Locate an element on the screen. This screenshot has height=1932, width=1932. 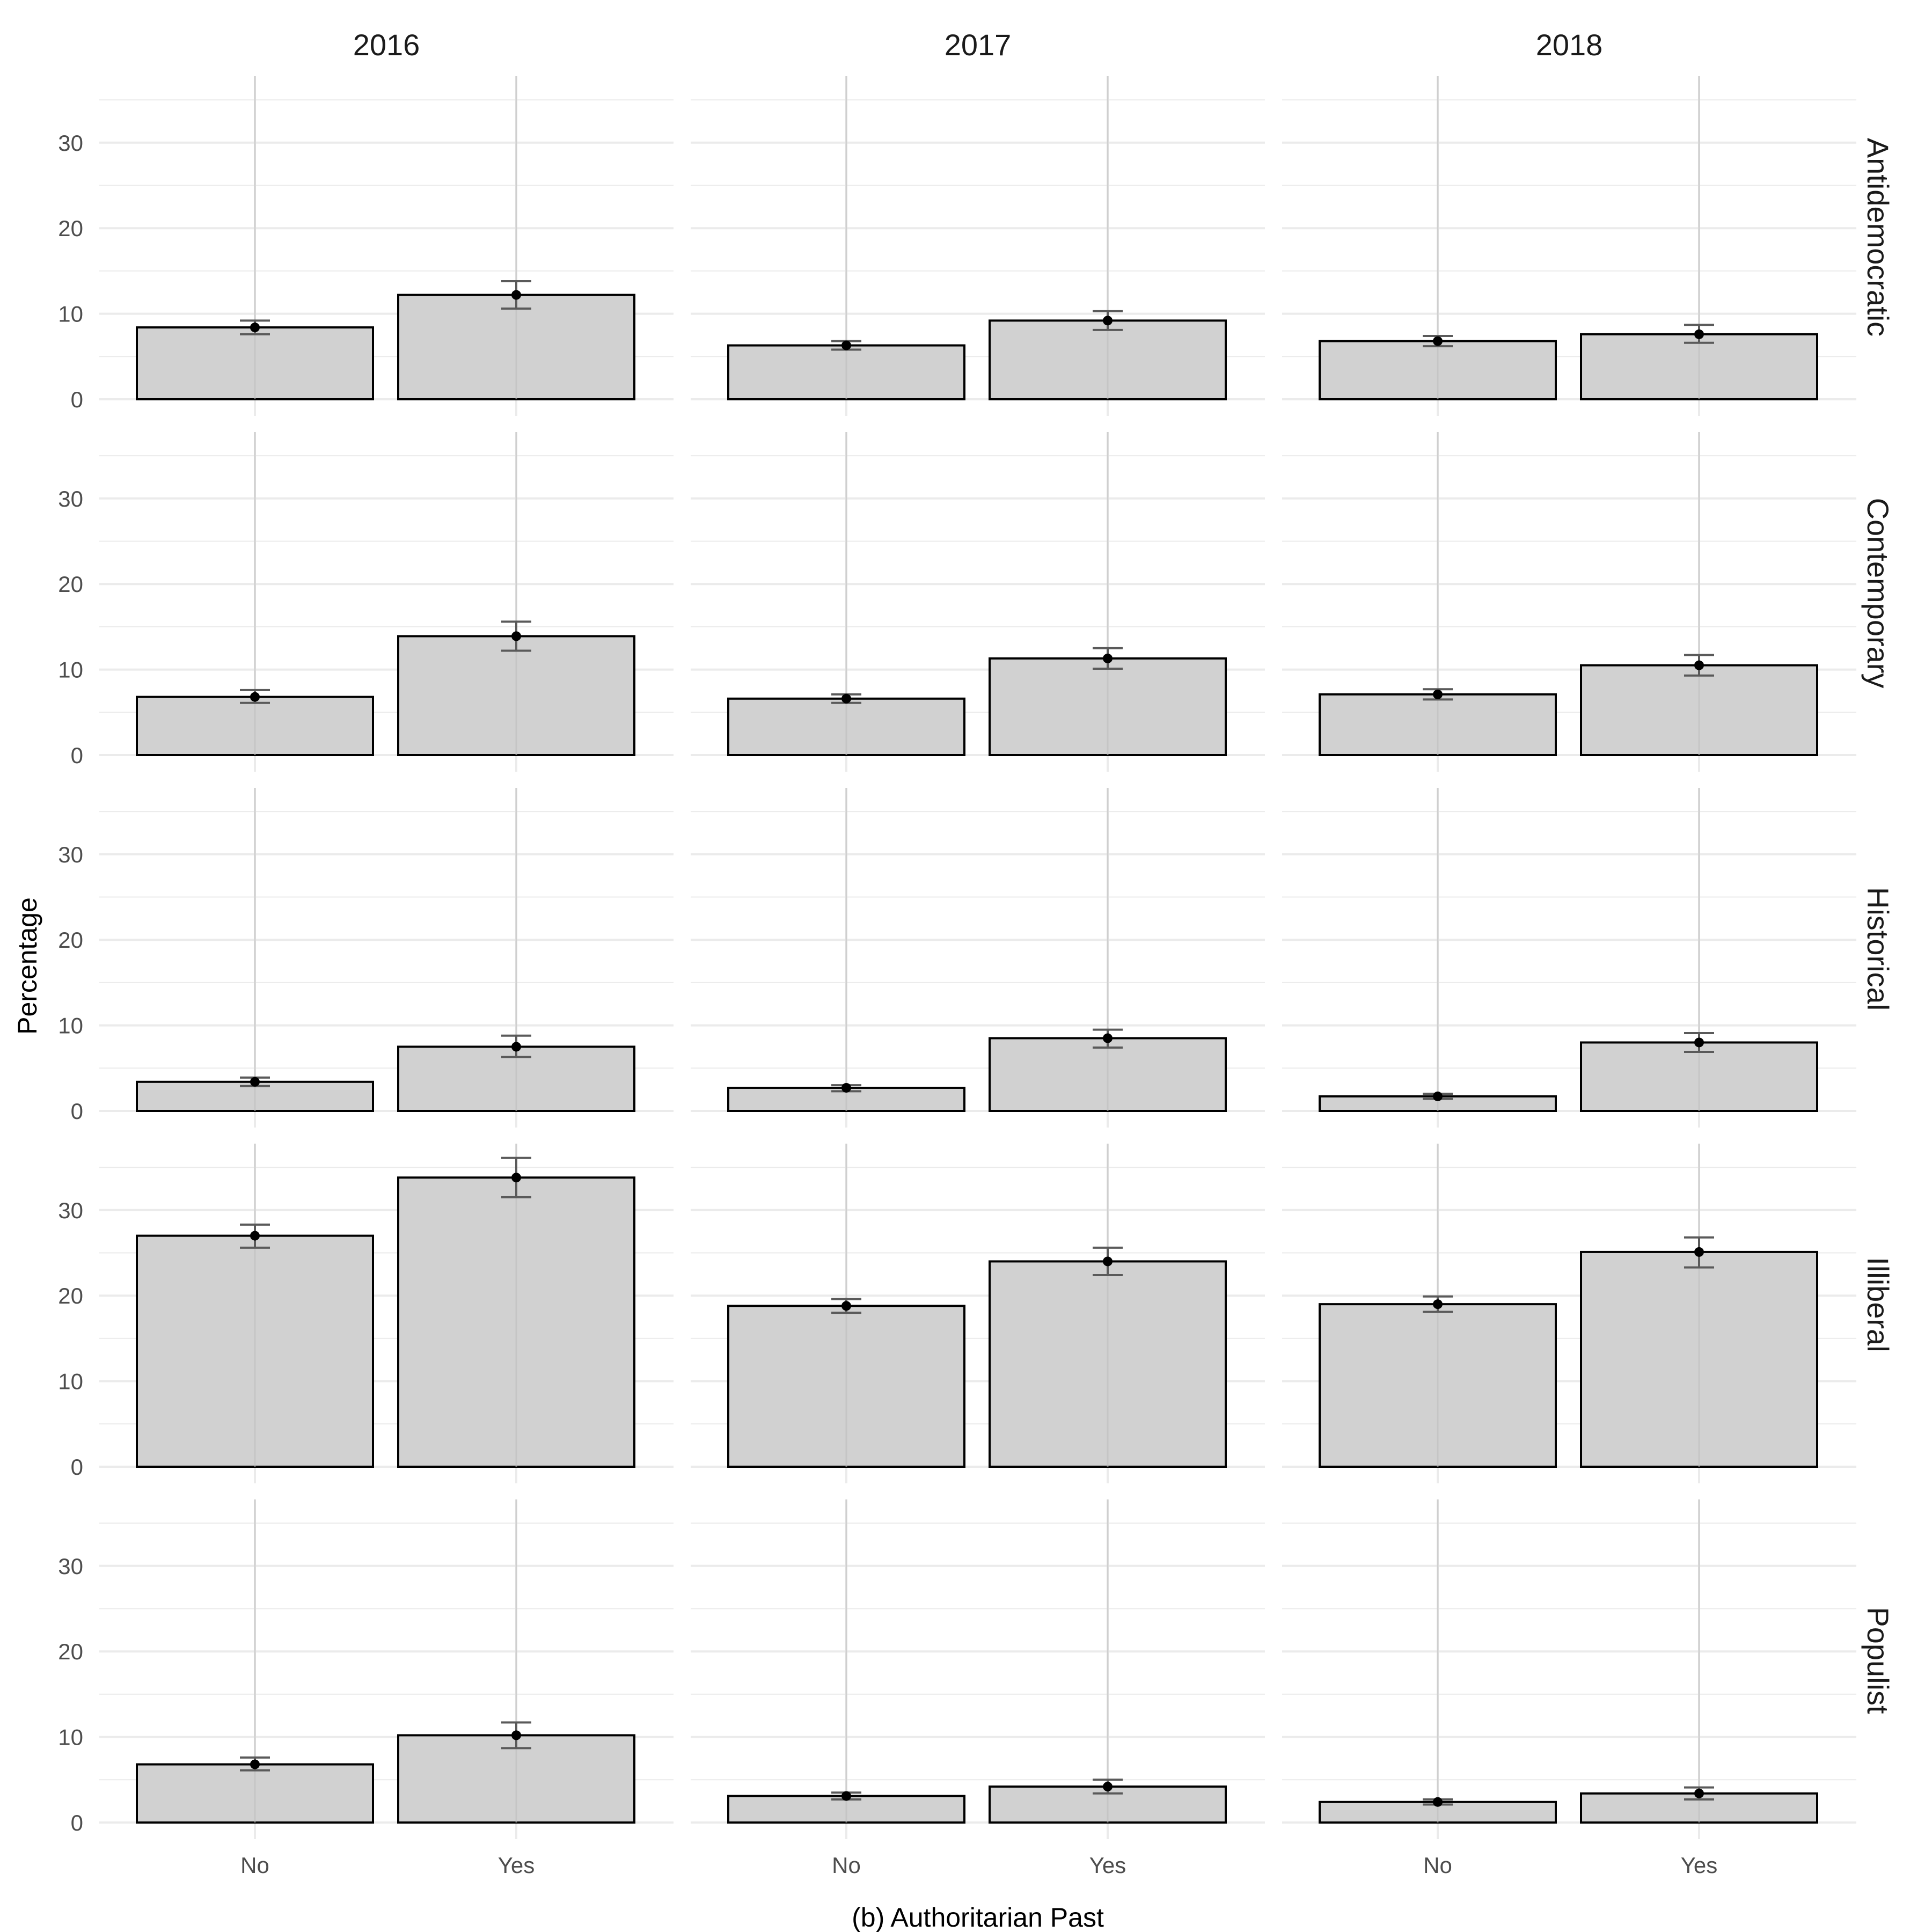
x-axis-title: (b) Authoritarian Past is located at coordinates (978, 1917).